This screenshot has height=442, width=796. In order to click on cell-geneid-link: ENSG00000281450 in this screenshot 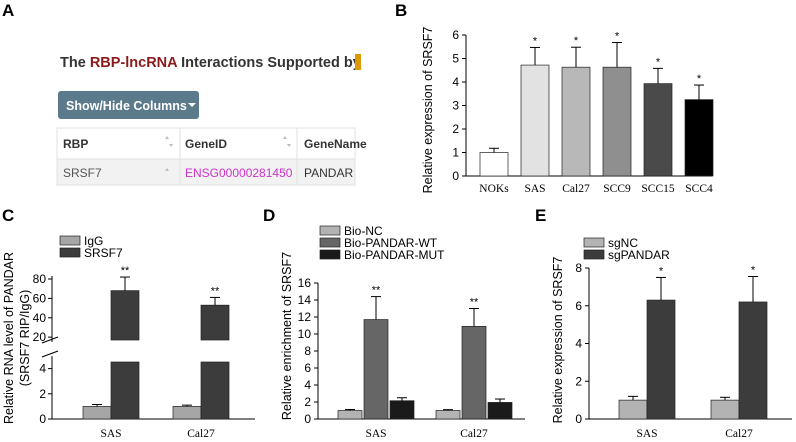, I will do `click(239, 173)`.